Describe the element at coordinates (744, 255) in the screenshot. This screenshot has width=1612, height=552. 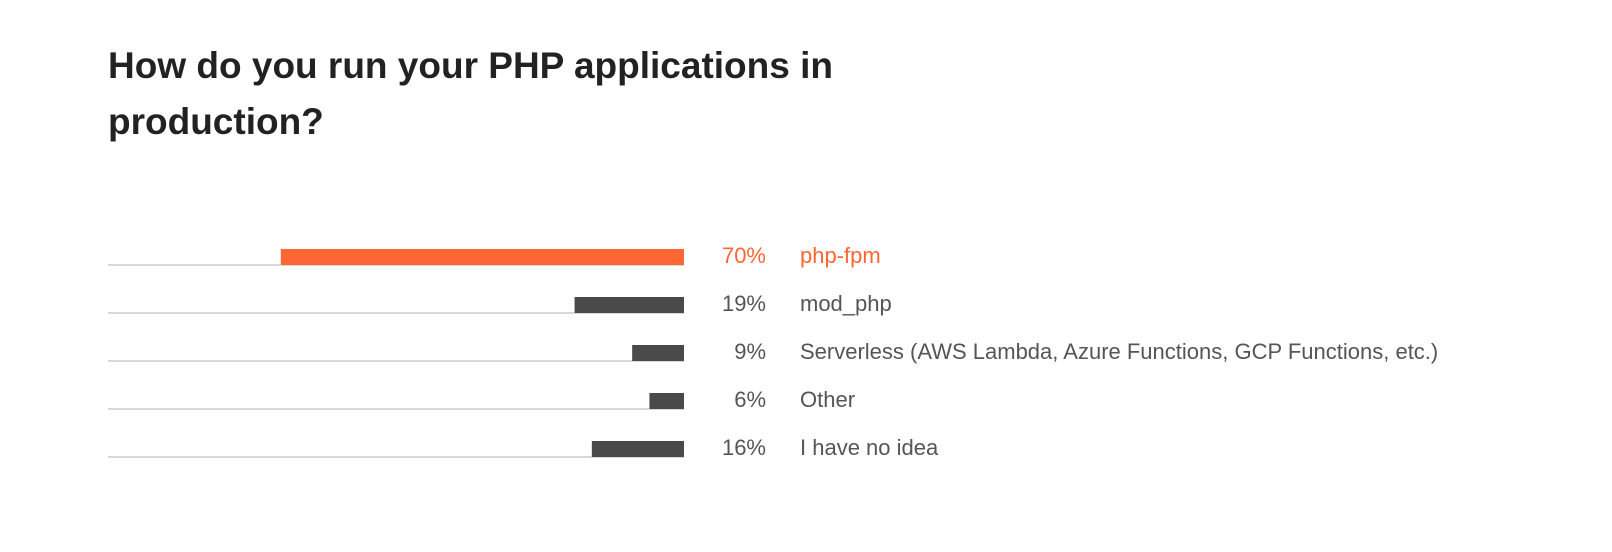
I see `value-label: 70%` at that location.